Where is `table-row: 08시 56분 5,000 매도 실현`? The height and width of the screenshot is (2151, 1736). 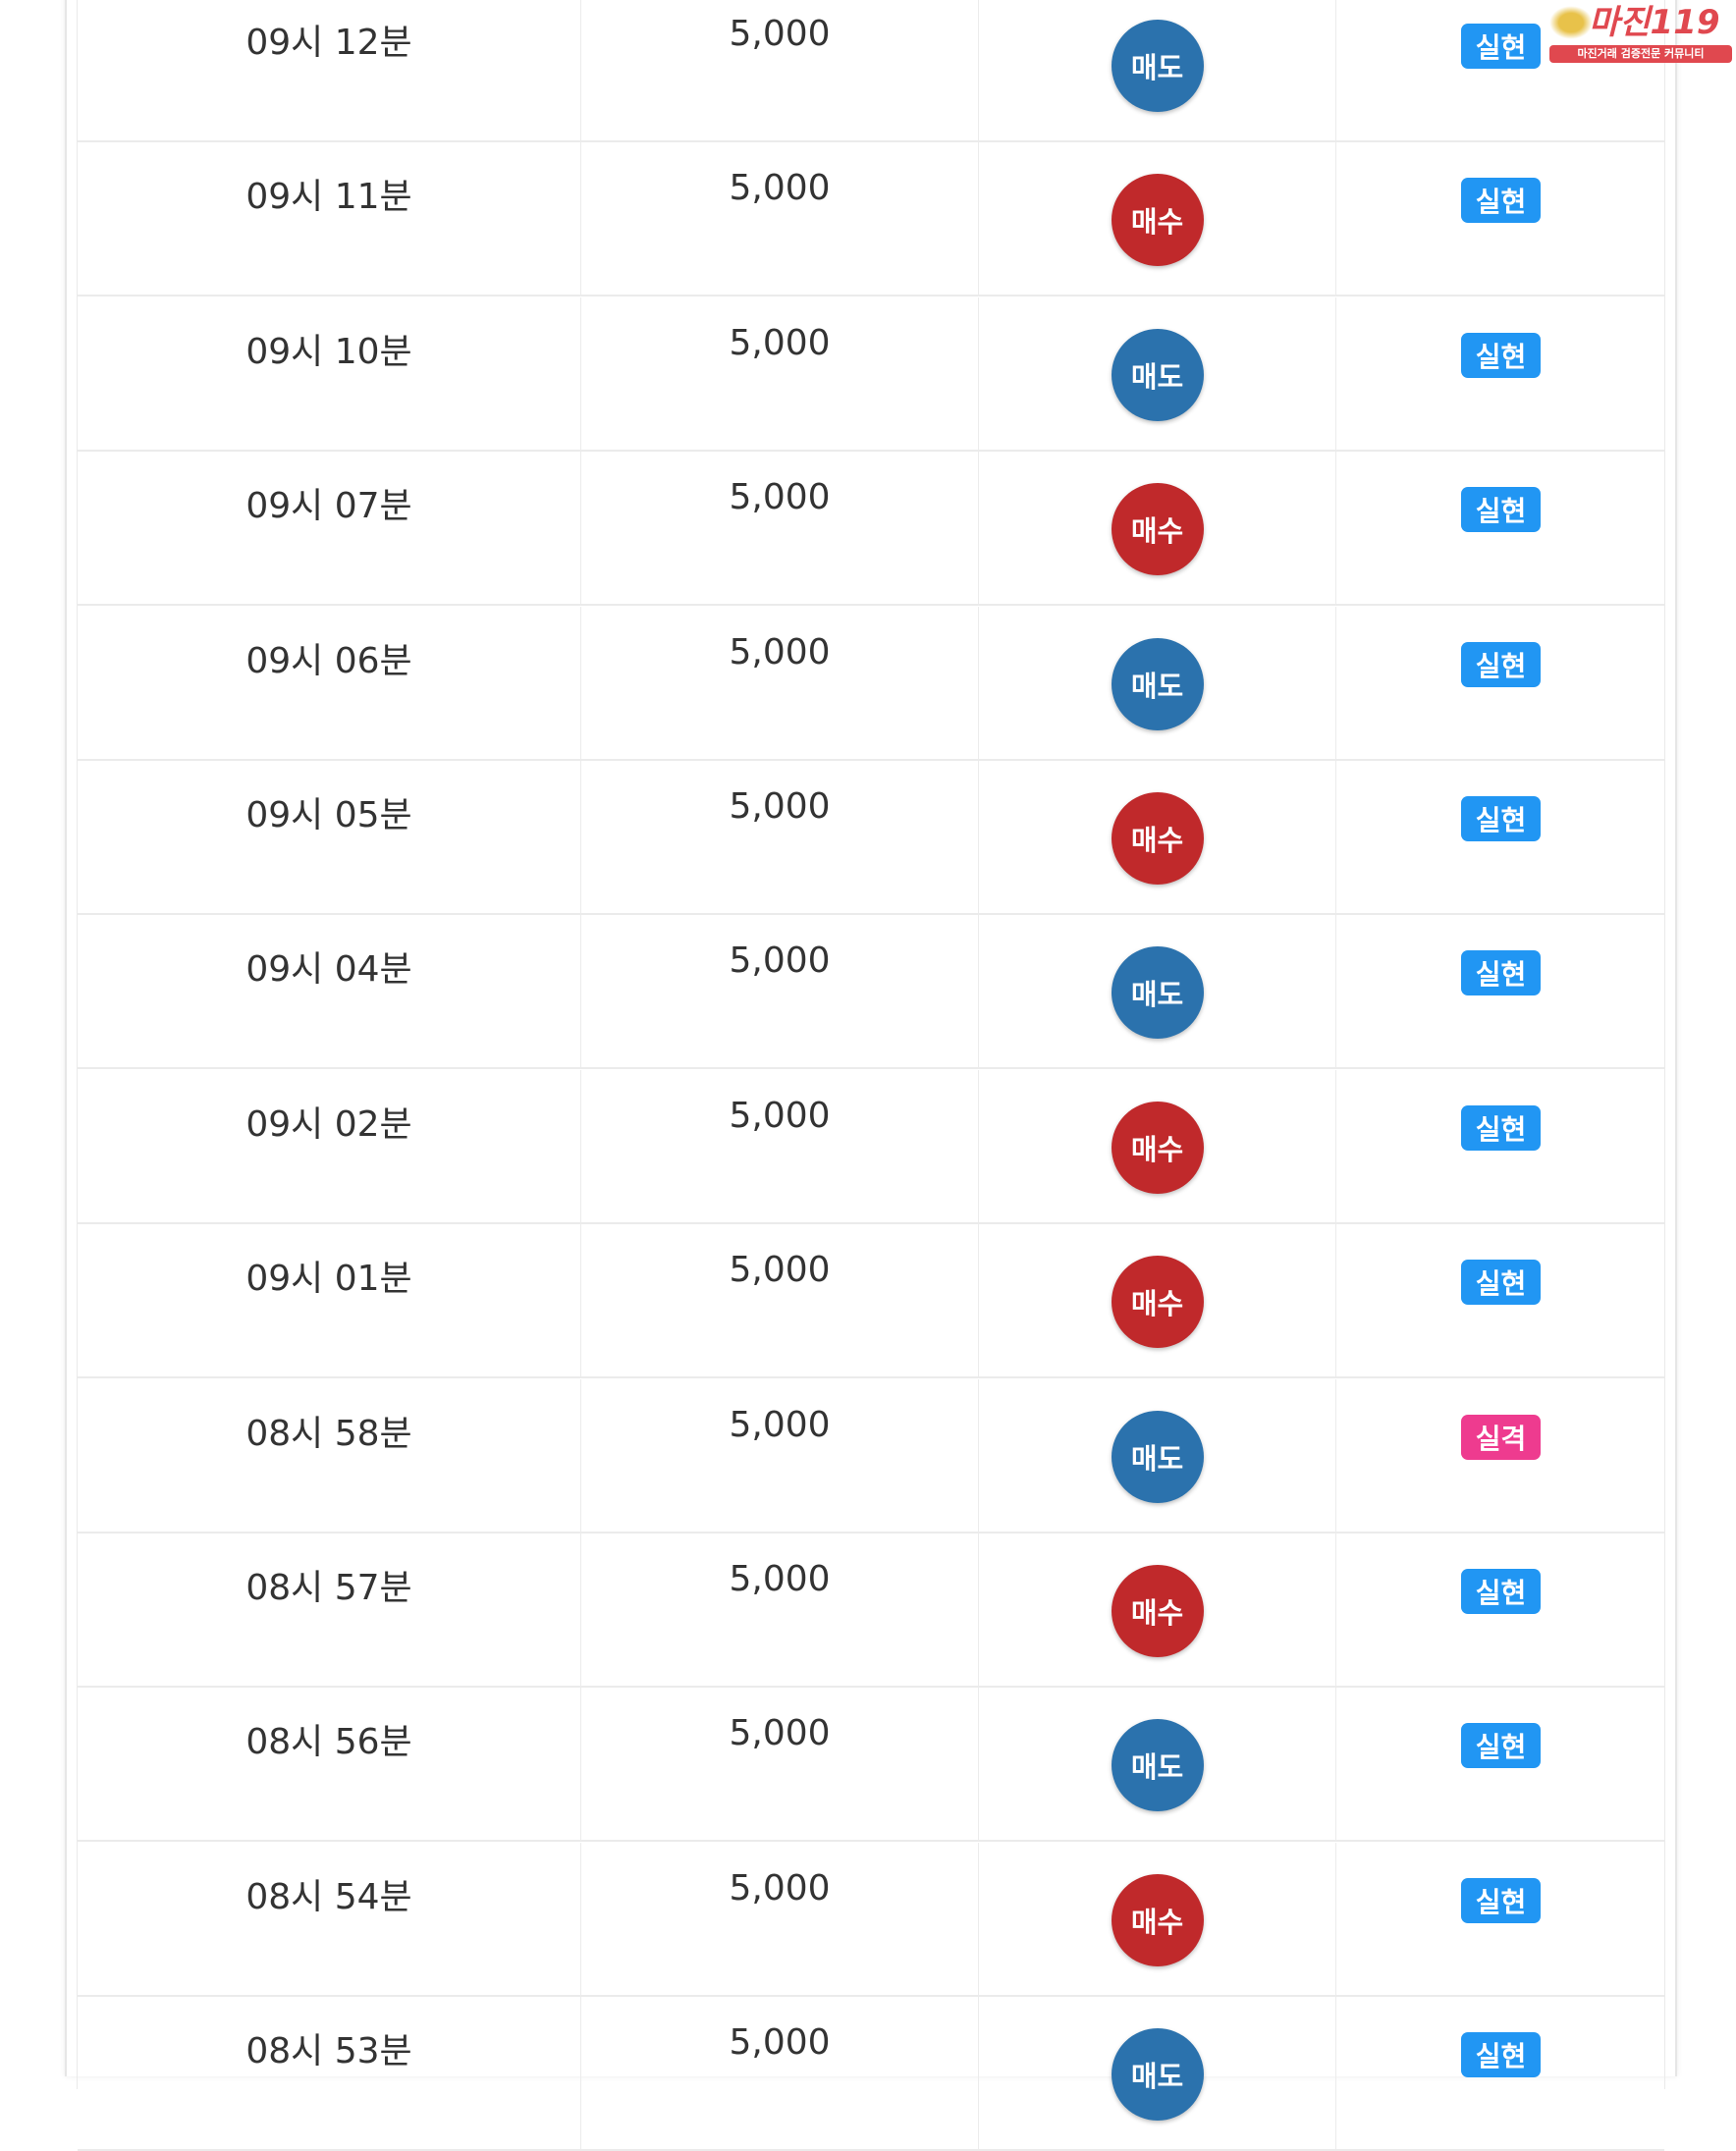
table-row: 08시 56분 5,000 매도 실현 is located at coordinates (871, 1765).